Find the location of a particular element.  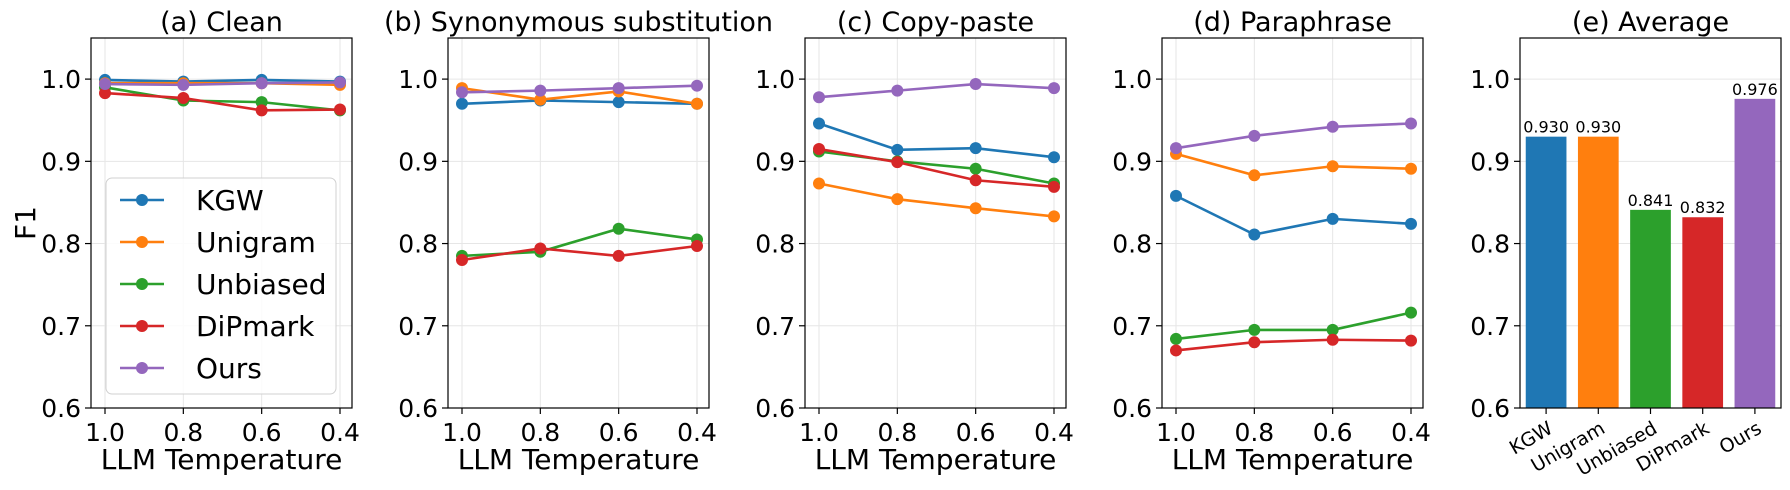

legend-label-ours: Ours is located at coordinates (229, 368).